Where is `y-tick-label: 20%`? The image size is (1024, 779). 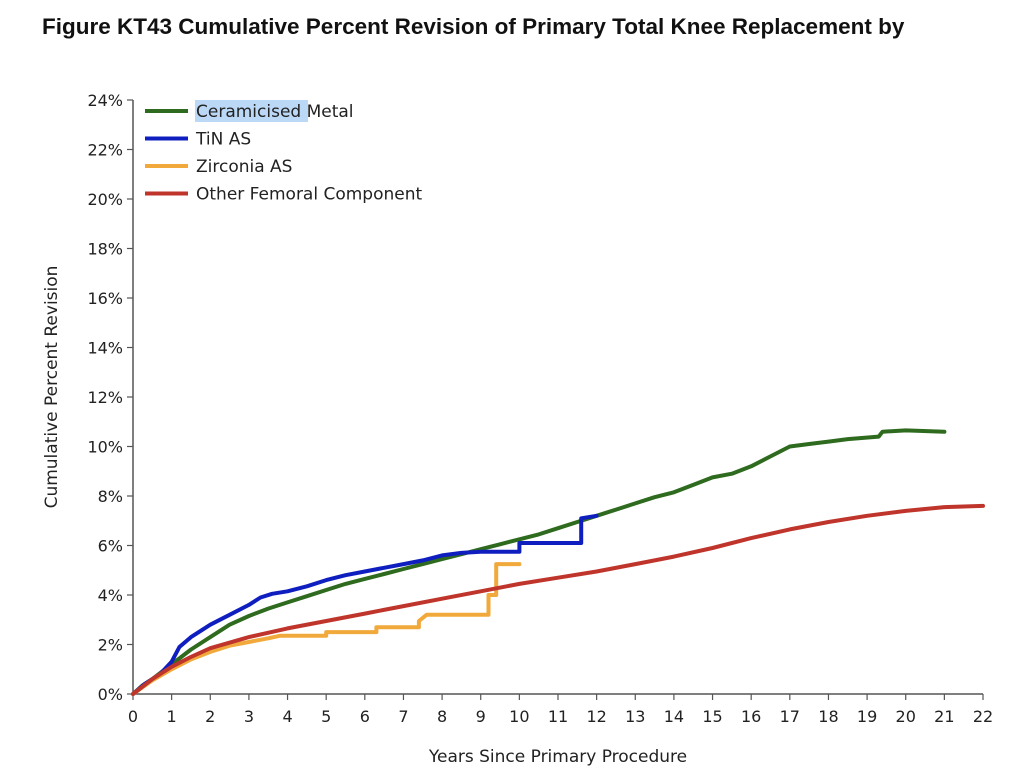 y-tick-label: 20% is located at coordinates (105, 199).